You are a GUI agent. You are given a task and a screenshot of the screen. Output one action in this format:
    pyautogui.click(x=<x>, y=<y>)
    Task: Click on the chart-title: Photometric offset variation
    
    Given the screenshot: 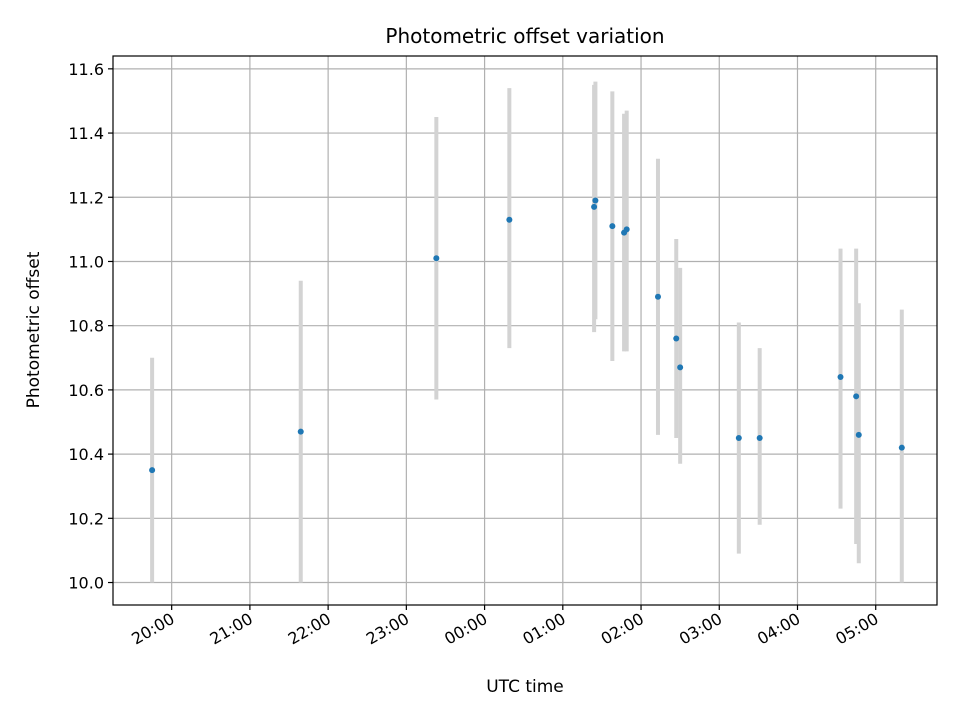 What is the action you would take?
    pyautogui.click(x=524, y=36)
    